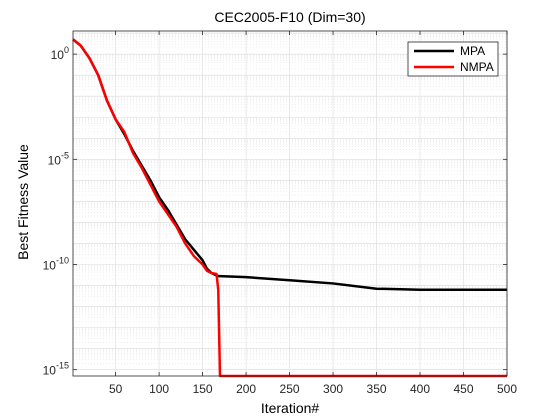 This screenshot has width=560, height=420. I want to click on y-tick-label: 10⁻¹⁰, so click(56, 264).